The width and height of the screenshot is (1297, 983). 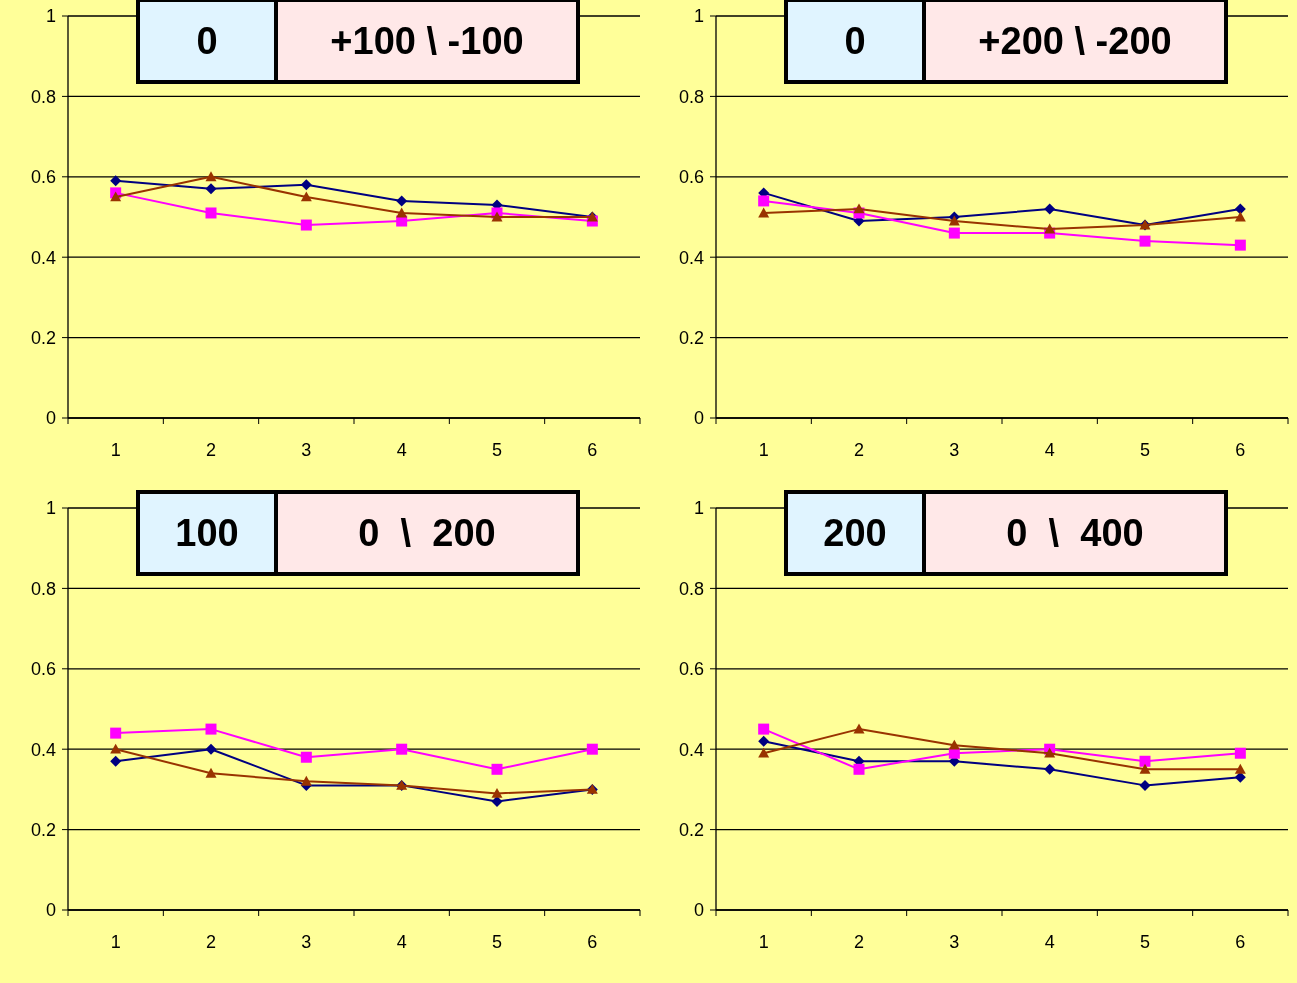 I want to click on annotation: 0 \ 200, so click(x=427, y=533).